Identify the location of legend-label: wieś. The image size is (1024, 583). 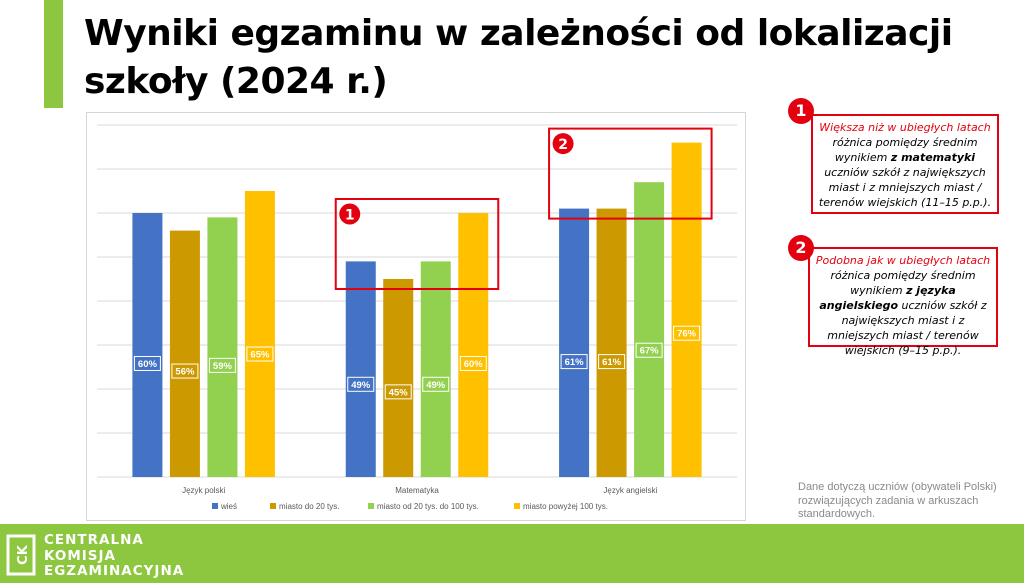
(228, 506).